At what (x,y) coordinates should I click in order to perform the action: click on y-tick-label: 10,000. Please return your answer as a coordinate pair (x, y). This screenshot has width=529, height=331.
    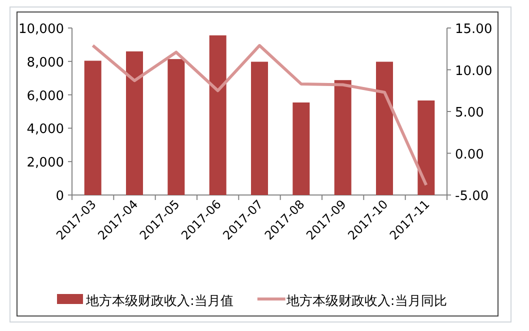
    Looking at the image, I should click on (41, 29).